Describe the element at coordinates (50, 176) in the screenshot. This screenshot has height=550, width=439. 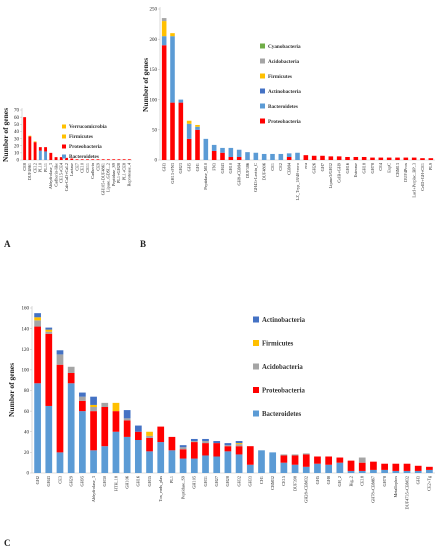
I see `x-tick-label-a: Abhydrolase_3` at that location.